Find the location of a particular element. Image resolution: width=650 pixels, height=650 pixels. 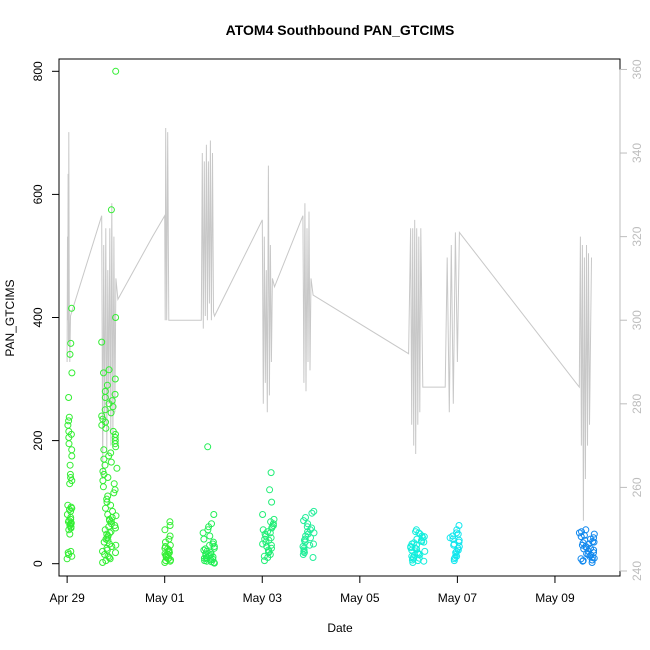

x-axis-label: Date is located at coordinates (340, 628).